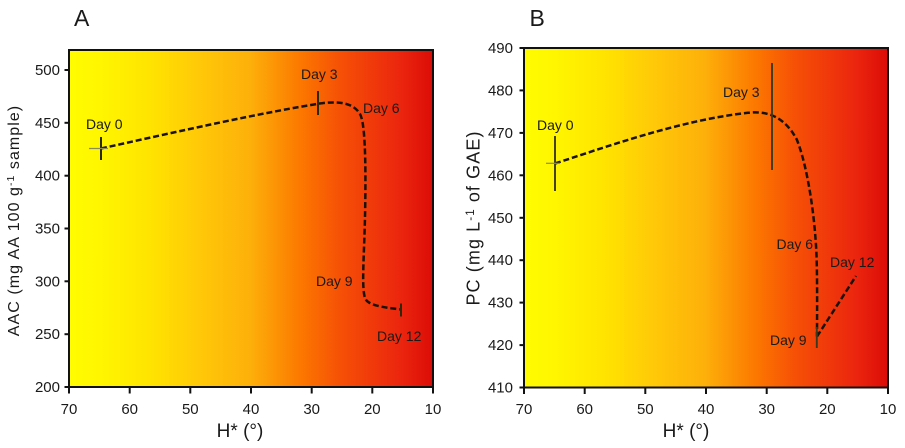 The height and width of the screenshot is (448, 905). What do you see at coordinates (47, 281) in the screenshot?
I see `svg-text: 300` at bounding box center [47, 281].